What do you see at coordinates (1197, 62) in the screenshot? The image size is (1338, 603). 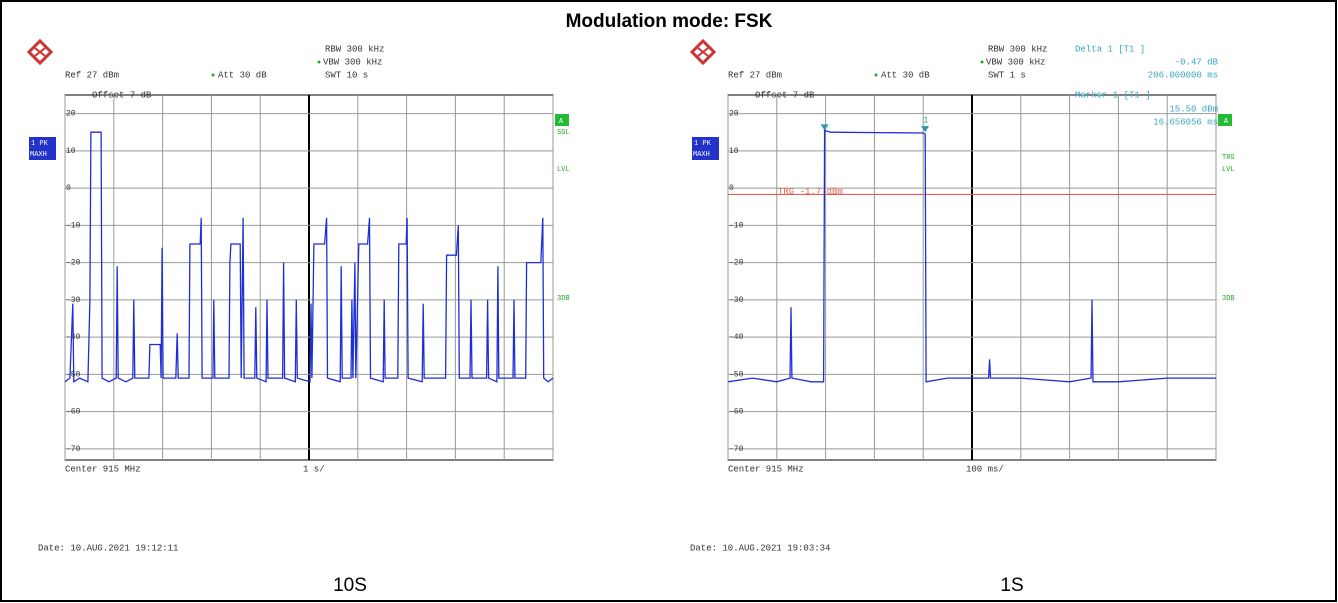 I see `label-delta-val: -0.47 dB` at bounding box center [1197, 62].